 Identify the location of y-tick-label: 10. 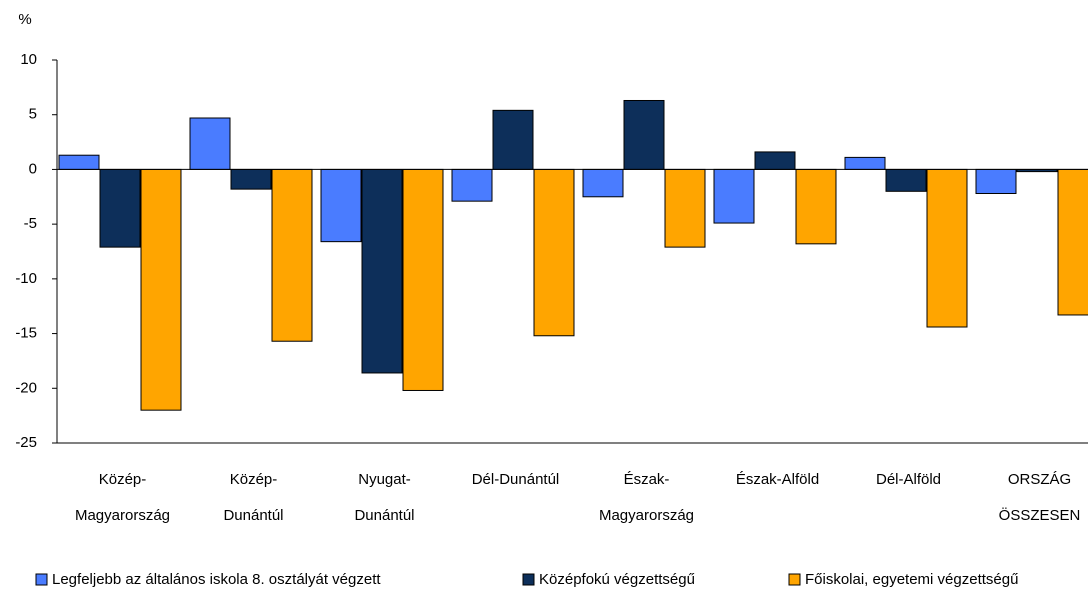
(28, 59).